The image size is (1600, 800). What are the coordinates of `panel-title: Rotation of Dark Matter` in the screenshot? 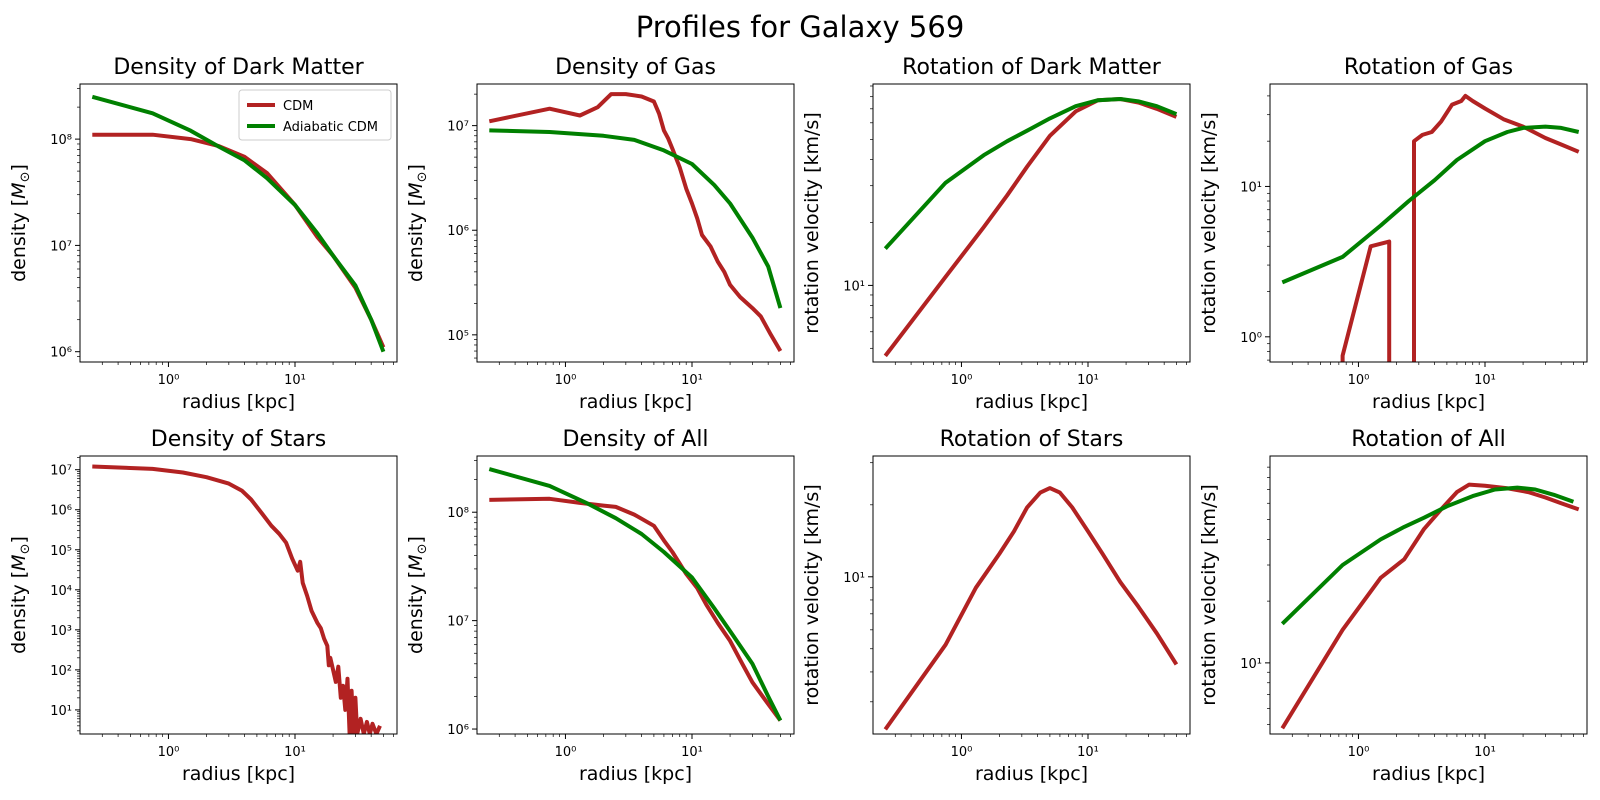 It's located at (1032, 67).